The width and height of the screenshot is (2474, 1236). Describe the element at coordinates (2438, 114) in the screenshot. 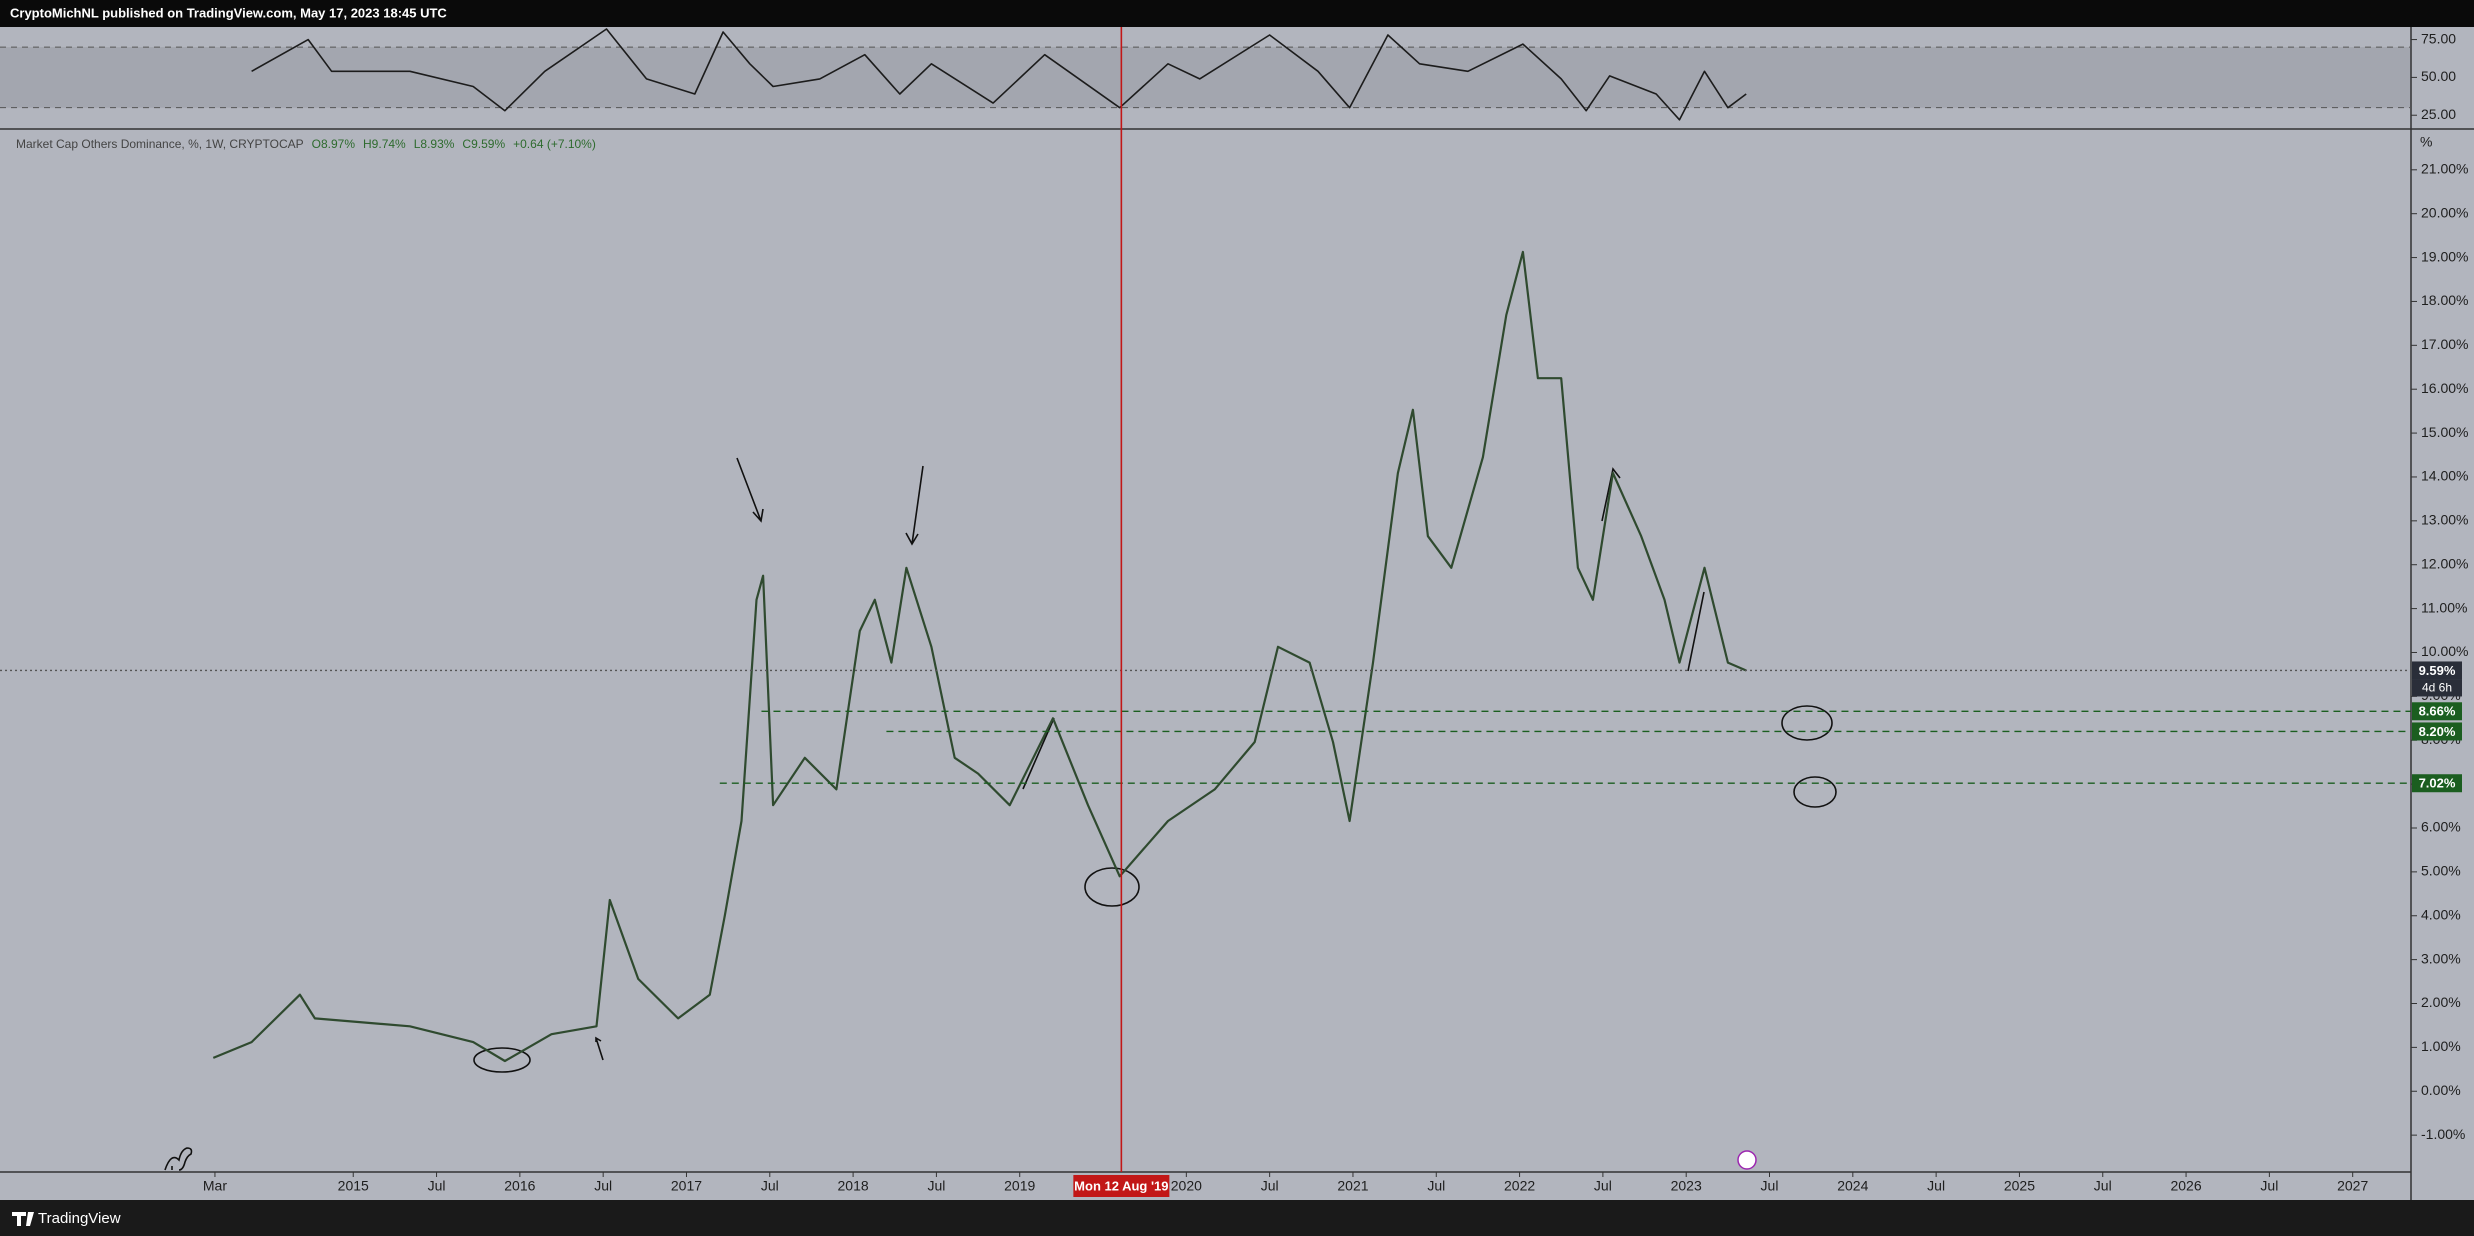

I see `y-tick-label: 25.00` at that location.